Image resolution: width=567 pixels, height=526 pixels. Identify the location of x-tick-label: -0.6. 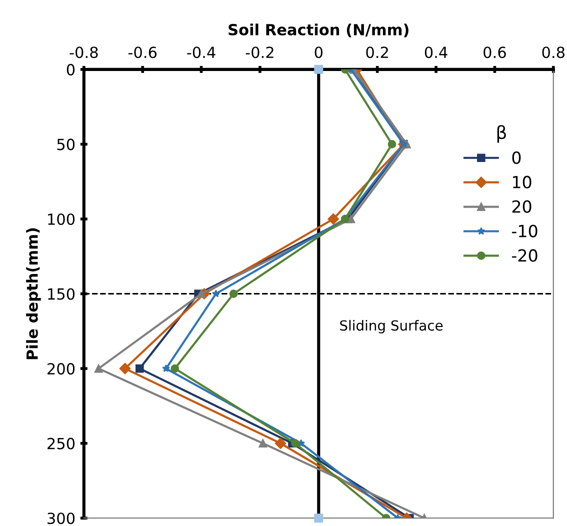
(142, 52).